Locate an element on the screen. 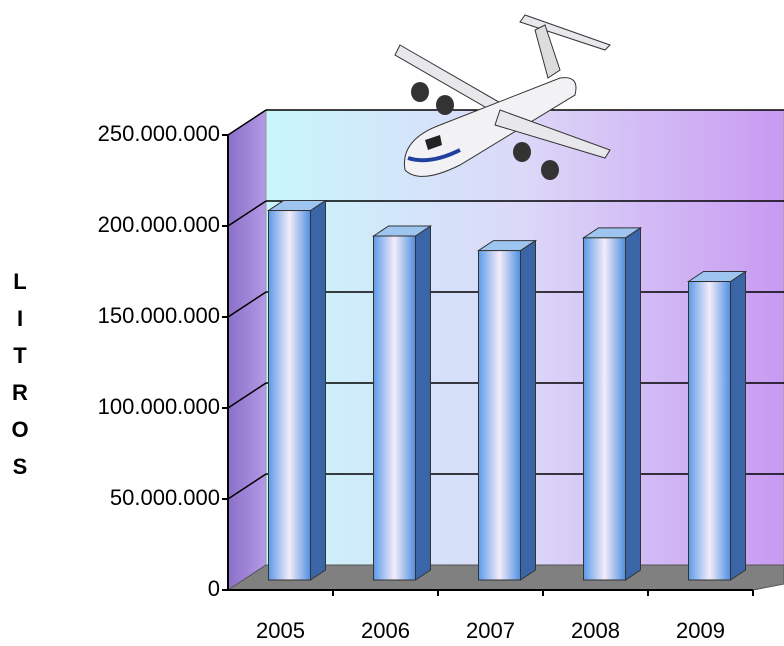 The width and height of the screenshot is (784, 646). y-tick-label: 150.000.000 is located at coordinates (159, 315).